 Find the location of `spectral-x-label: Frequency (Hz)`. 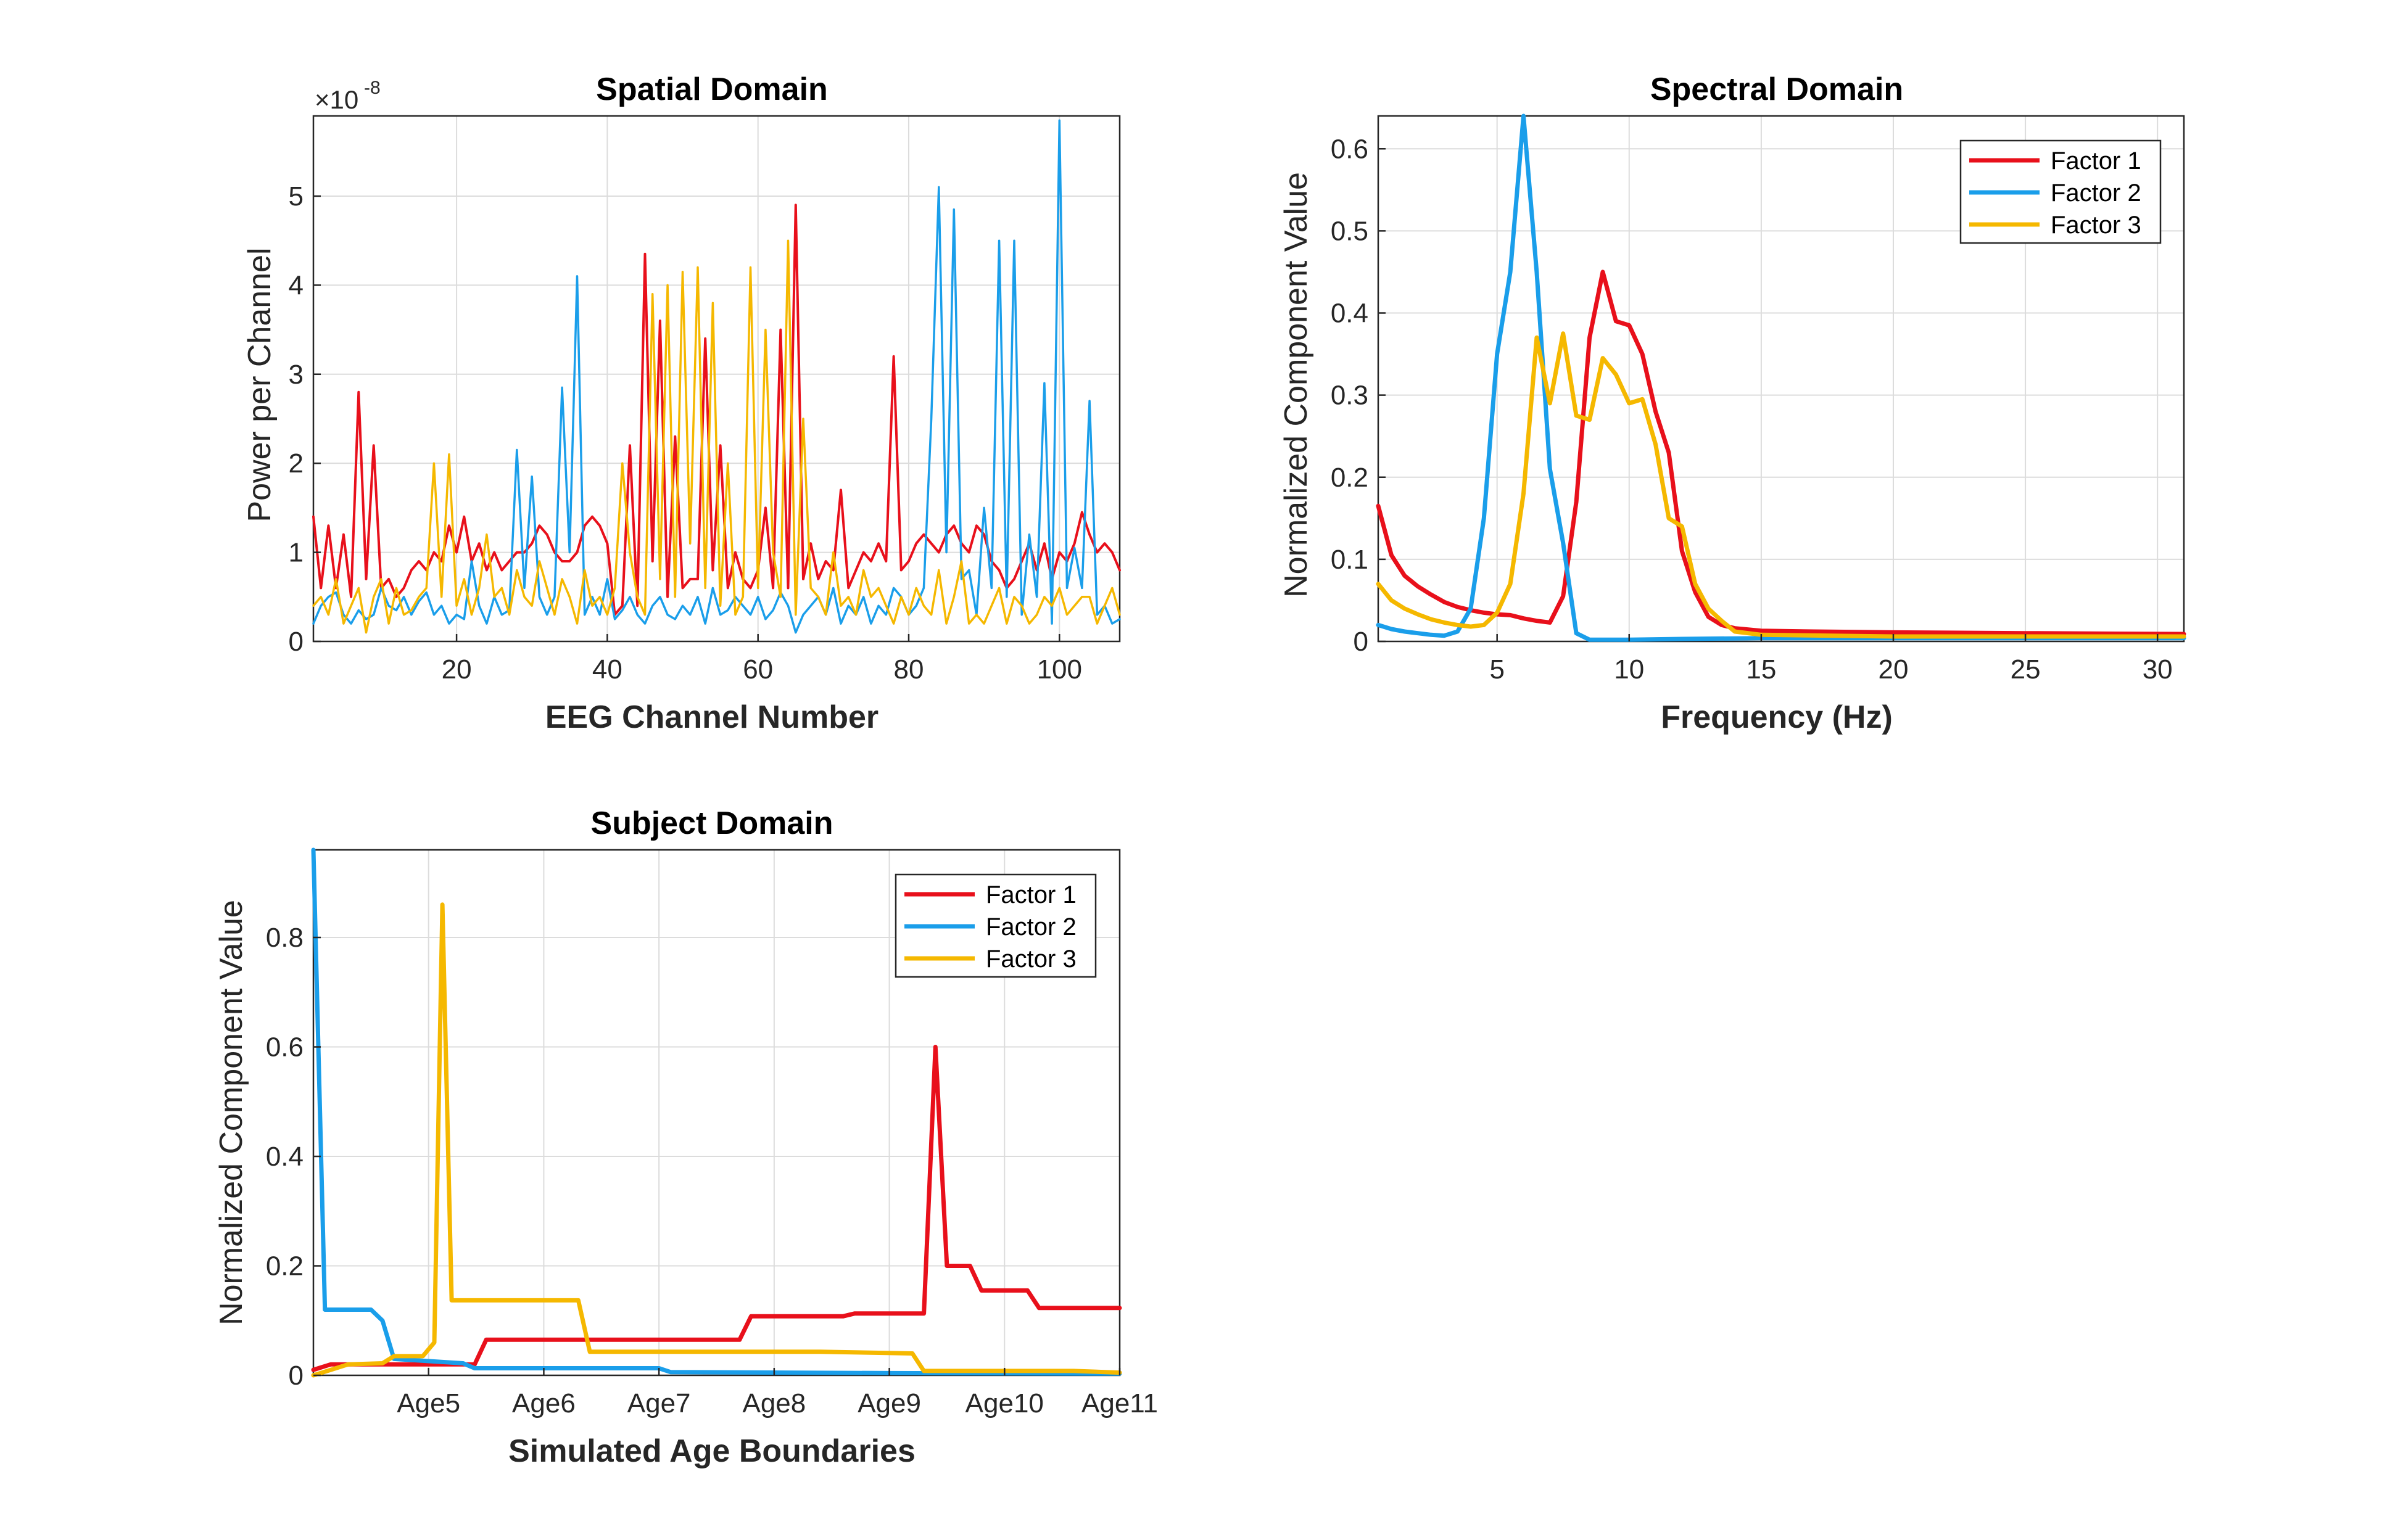

spectral-x-label: Frequency (Hz) is located at coordinates (1777, 717).